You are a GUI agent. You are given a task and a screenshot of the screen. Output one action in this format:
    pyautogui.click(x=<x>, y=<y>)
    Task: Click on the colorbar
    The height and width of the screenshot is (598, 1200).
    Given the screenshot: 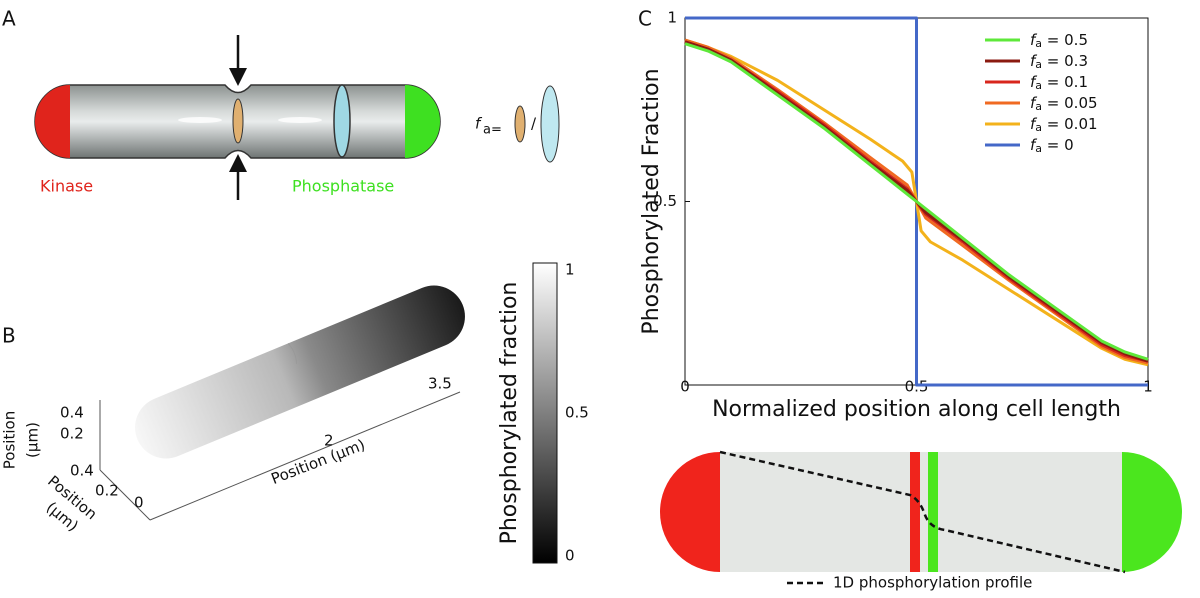 What is the action you would take?
    pyautogui.click(x=545, y=413)
    